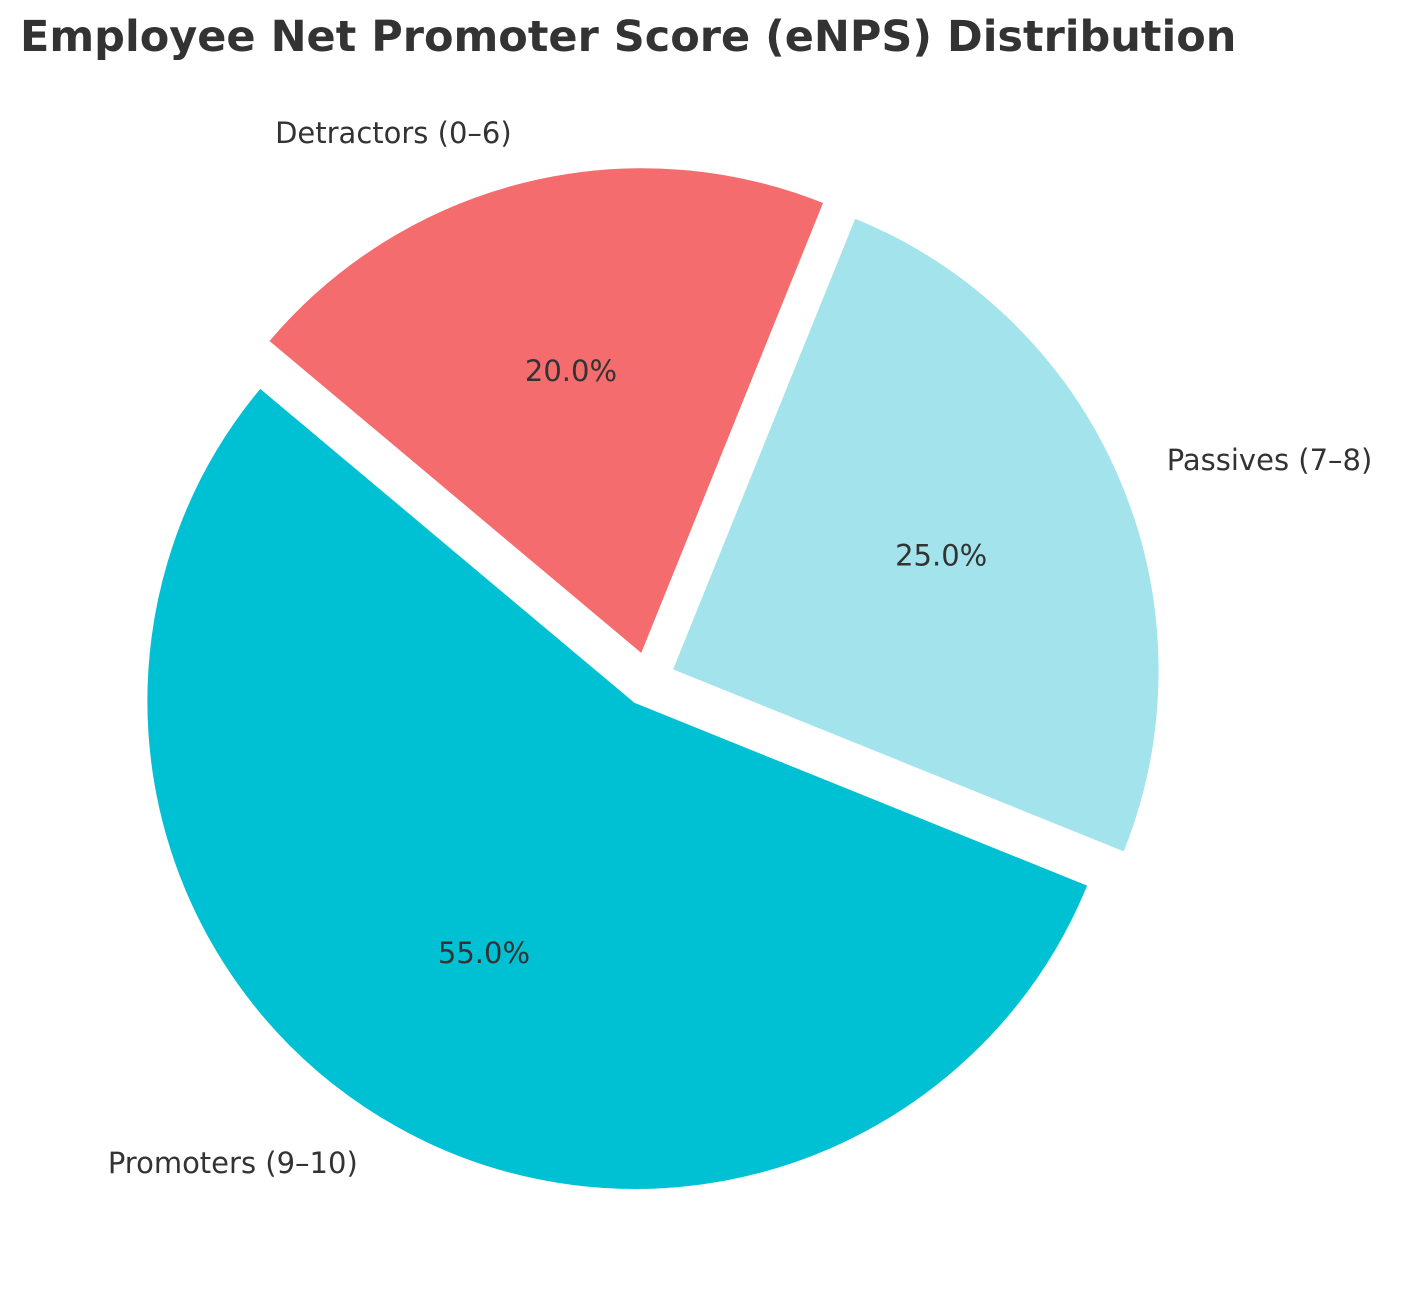 This screenshot has height=1291, width=1401. Describe the element at coordinates (393, 133) in the screenshot. I see `category-label-3: Detractors (0–6)` at that location.